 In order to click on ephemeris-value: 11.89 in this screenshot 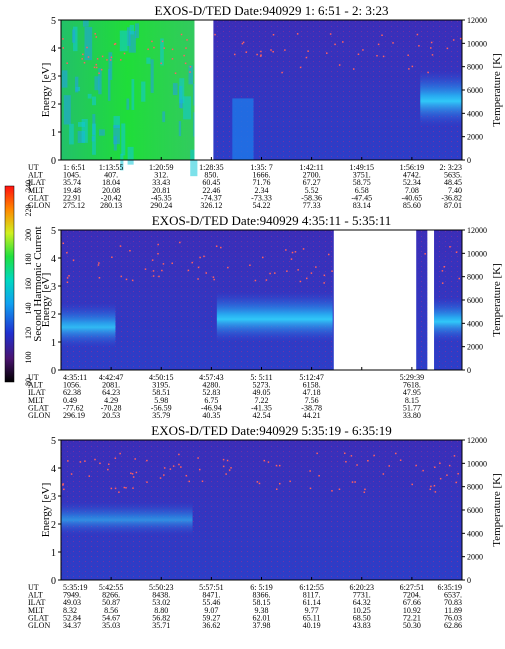, I will do `click(453, 610)`.